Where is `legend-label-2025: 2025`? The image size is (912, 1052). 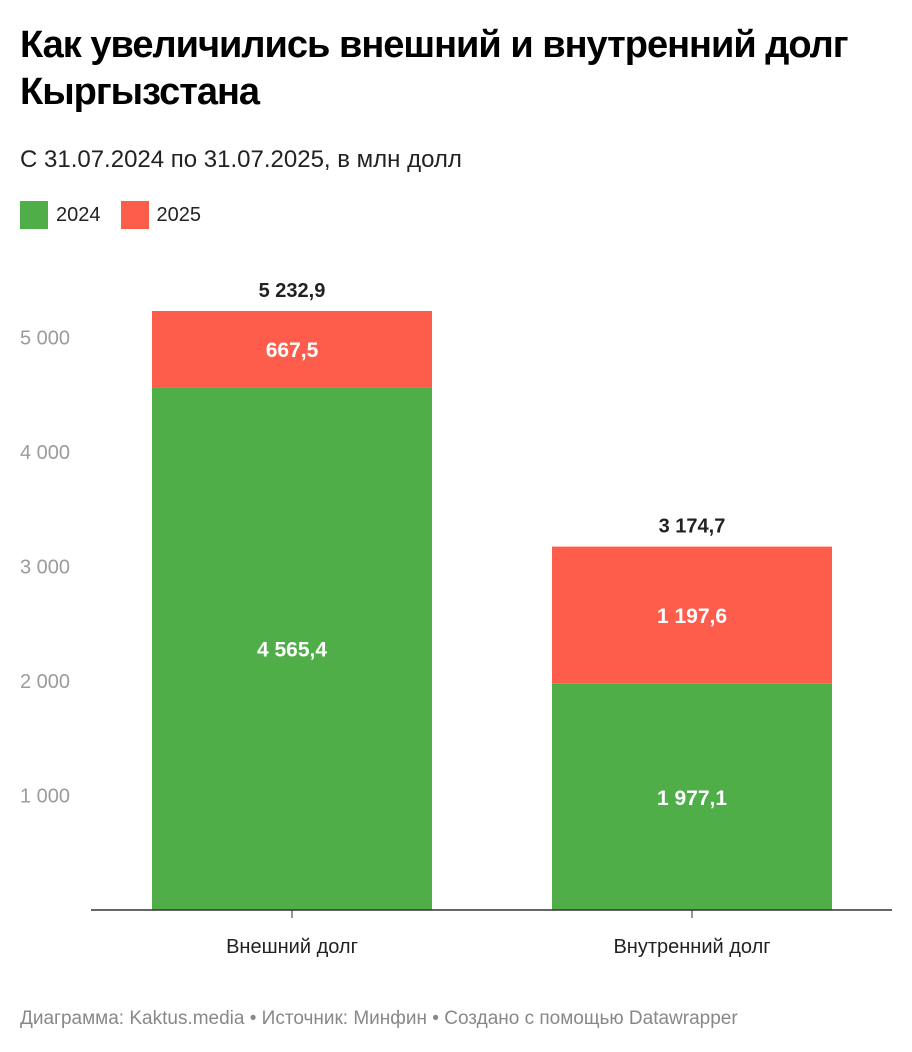 legend-label-2025: 2025 is located at coordinates (179, 214).